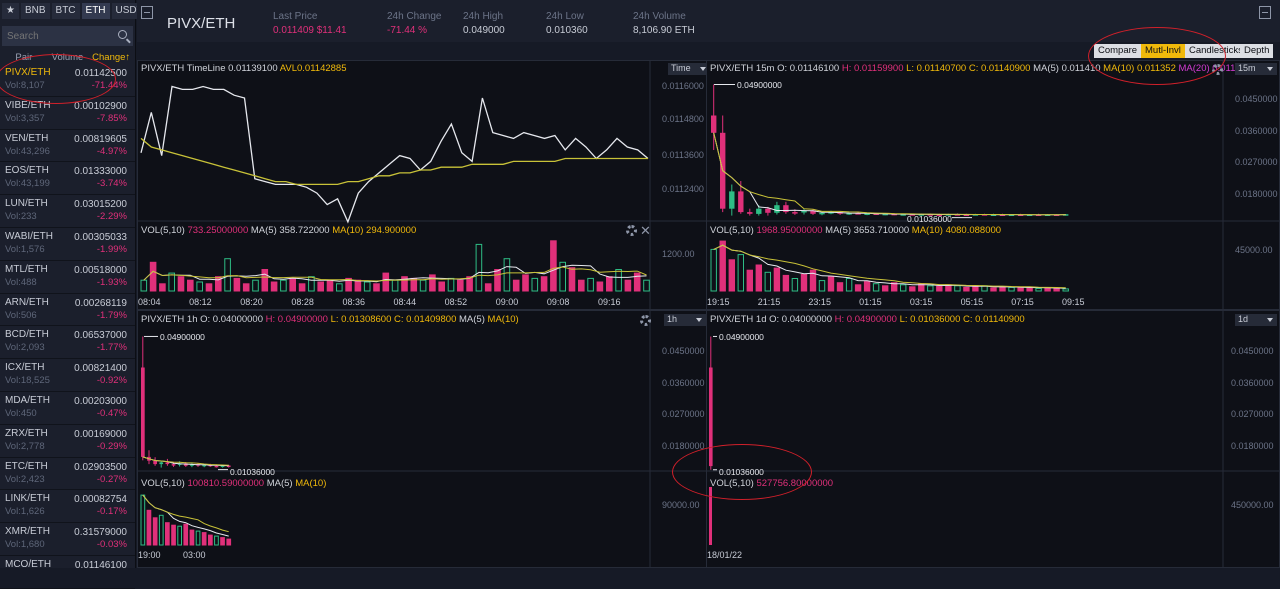 The width and height of the screenshot is (1280, 589). I want to click on volume-stat: 24h Volume 8,106.90 ETH, so click(664, 23).